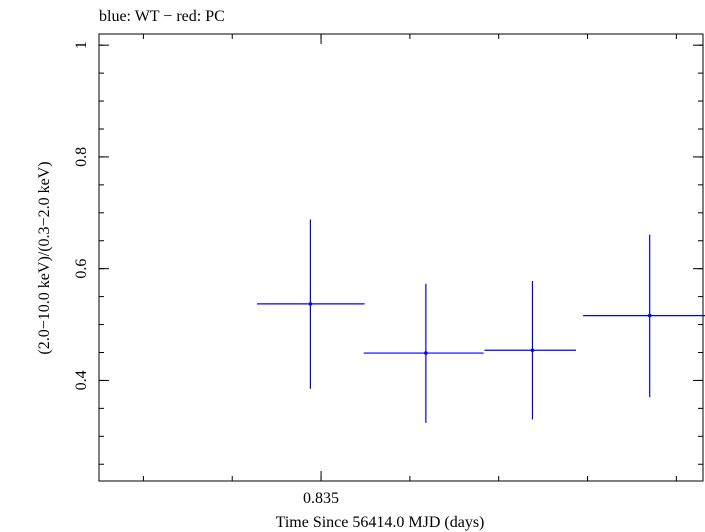  Describe the element at coordinates (81, 380) in the screenshot. I see `y-tick-label: 0.4` at that location.